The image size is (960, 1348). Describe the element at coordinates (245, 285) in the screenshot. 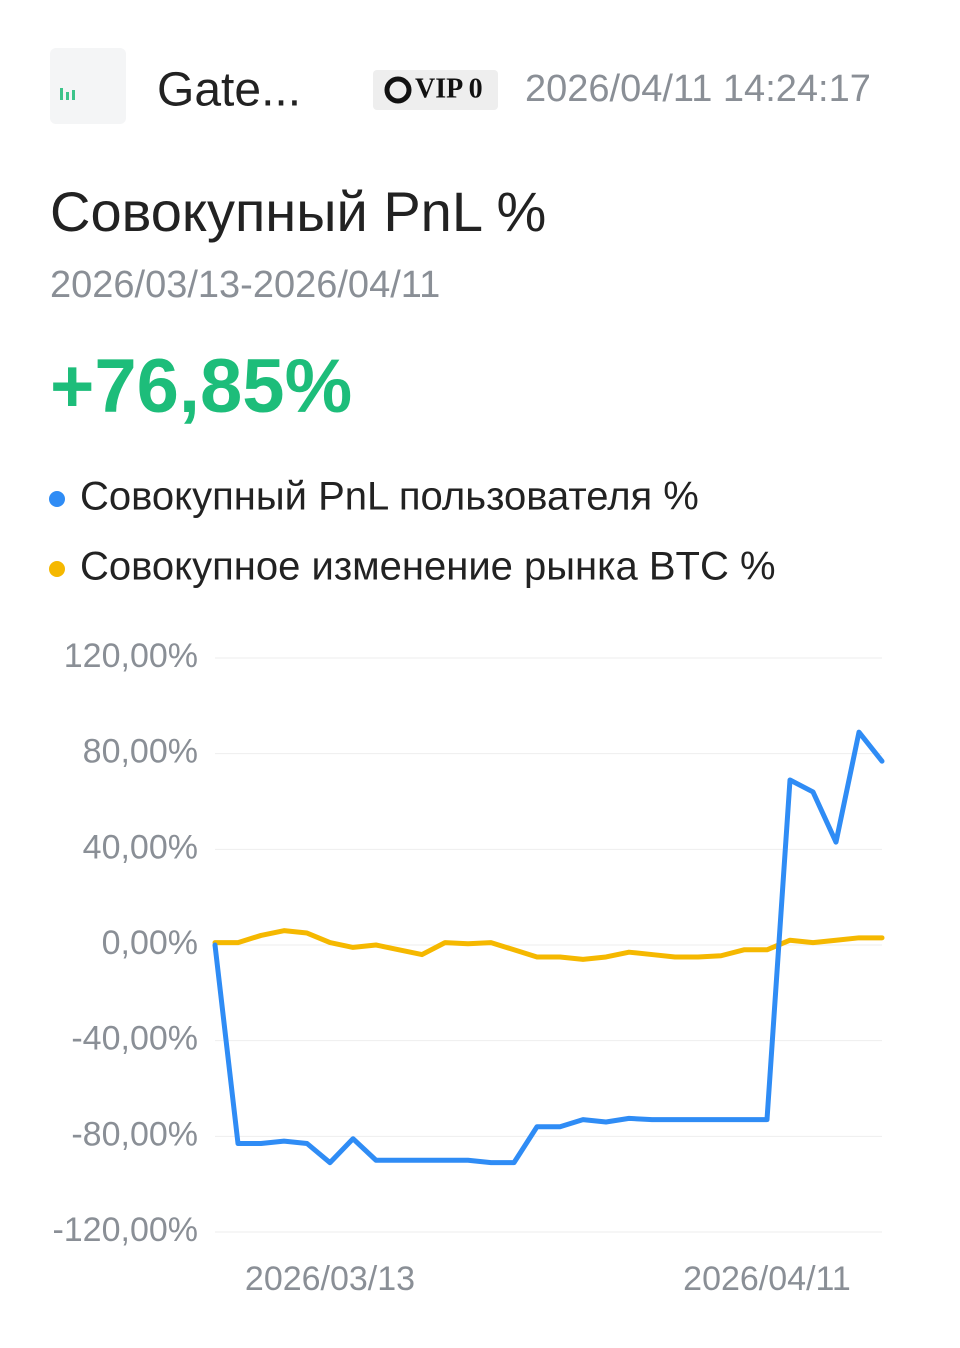

I see `period: 2026/03/13-2026/04/11` at that location.